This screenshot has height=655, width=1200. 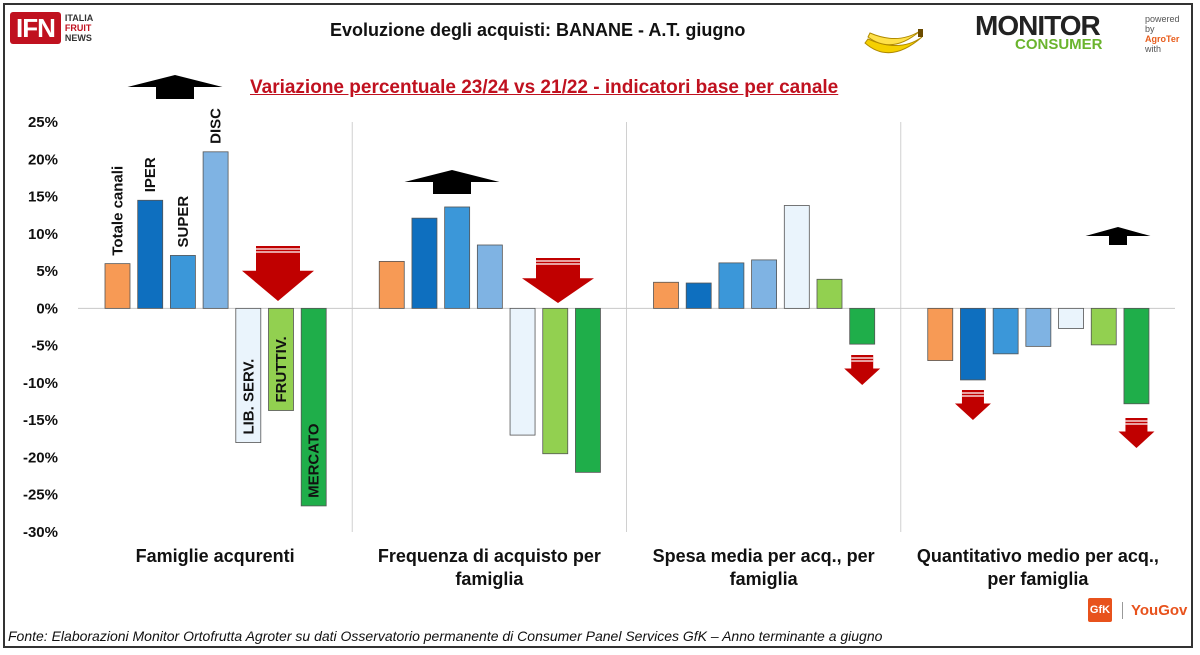 What do you see at coordinates (1162, 39) in the screenshot?
I see `powered-by-agroter: AgroTer` at bounding box center [1162, 39].